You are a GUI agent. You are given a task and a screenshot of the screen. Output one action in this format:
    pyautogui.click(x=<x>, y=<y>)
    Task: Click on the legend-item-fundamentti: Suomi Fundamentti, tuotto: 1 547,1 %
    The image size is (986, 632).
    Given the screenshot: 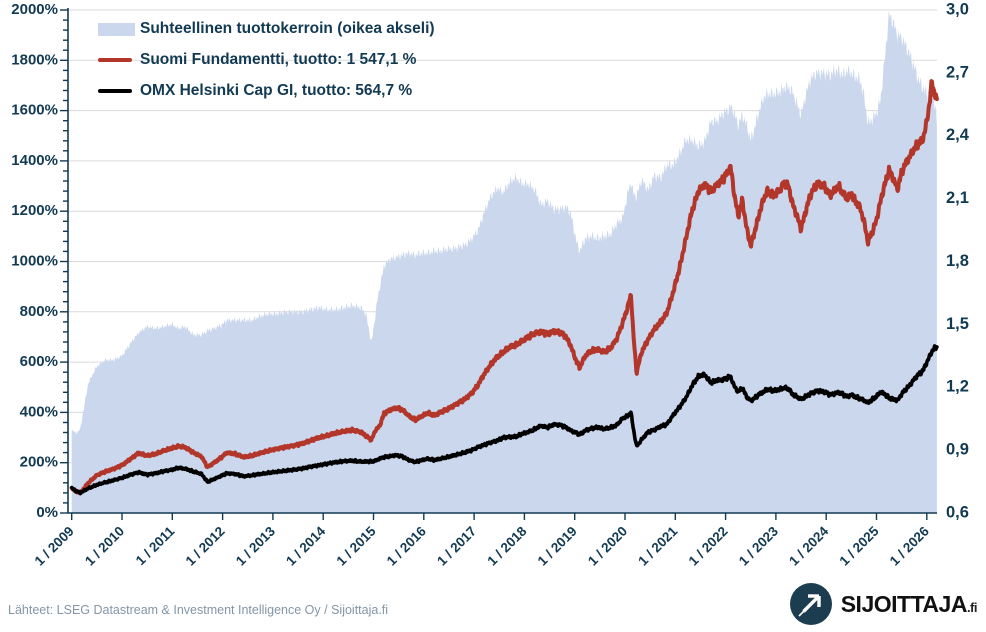 What is the action you would take?
    pyautogui.click(x=266, y=60)
    